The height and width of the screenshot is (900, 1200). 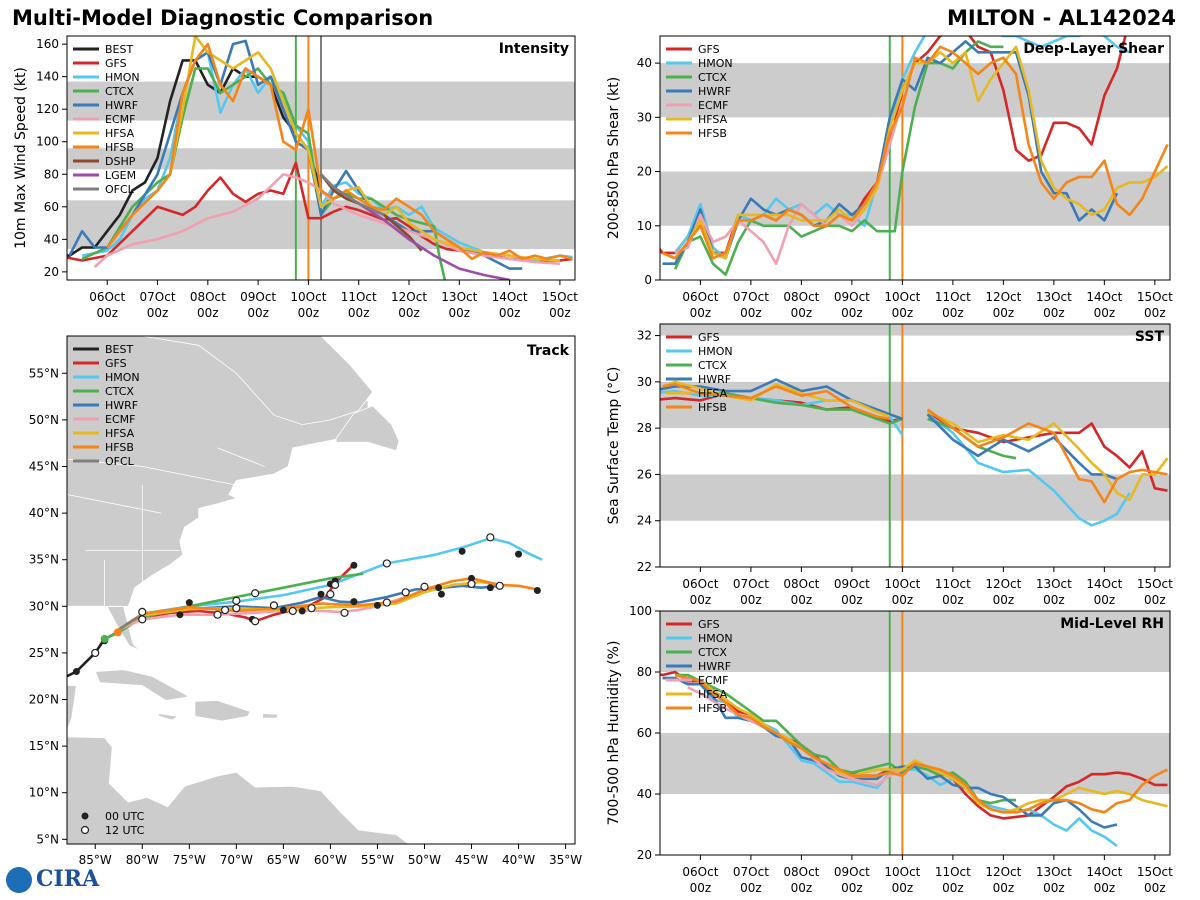 What do you see at coordinates (644, 428) in the screenshot?
I see `y-tick-label: 28` at bounding box center [644, 428].